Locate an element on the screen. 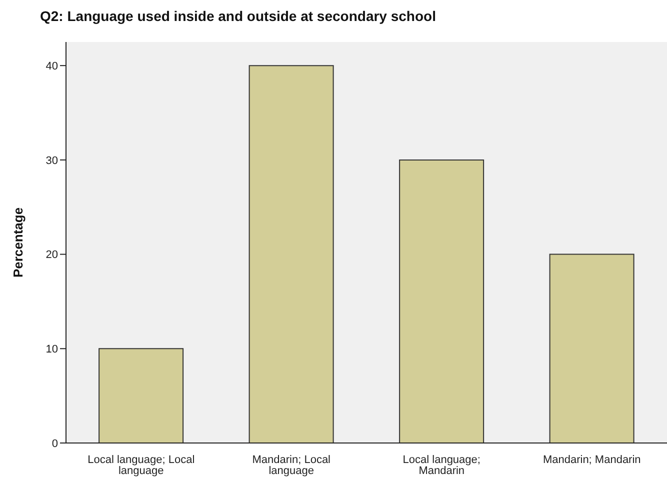  y-tick-label: 30 is located at coordinates (52, 160).